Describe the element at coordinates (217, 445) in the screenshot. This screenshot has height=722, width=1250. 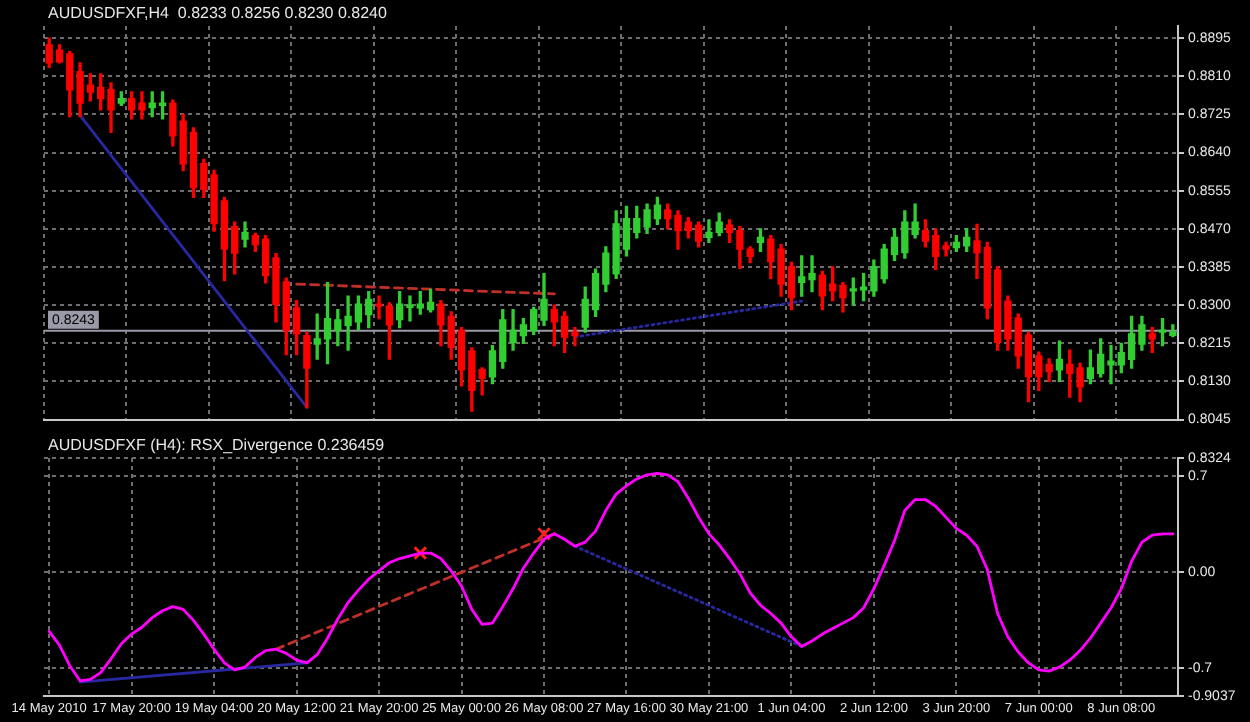
I see `chart-title: AUDUSDFXF (H4): RSX_Divergence 0.236459` at that location.